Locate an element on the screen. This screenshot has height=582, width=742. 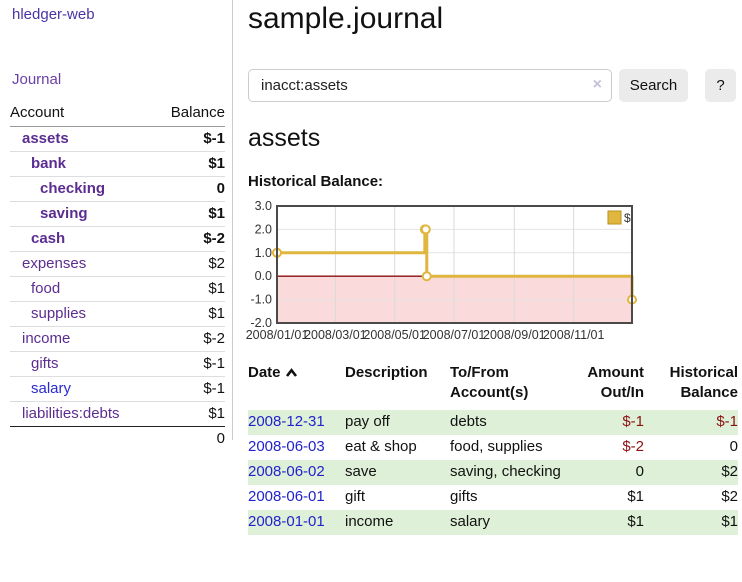
register-header-balance-line1: Historical is located at coordinates (703, 372).